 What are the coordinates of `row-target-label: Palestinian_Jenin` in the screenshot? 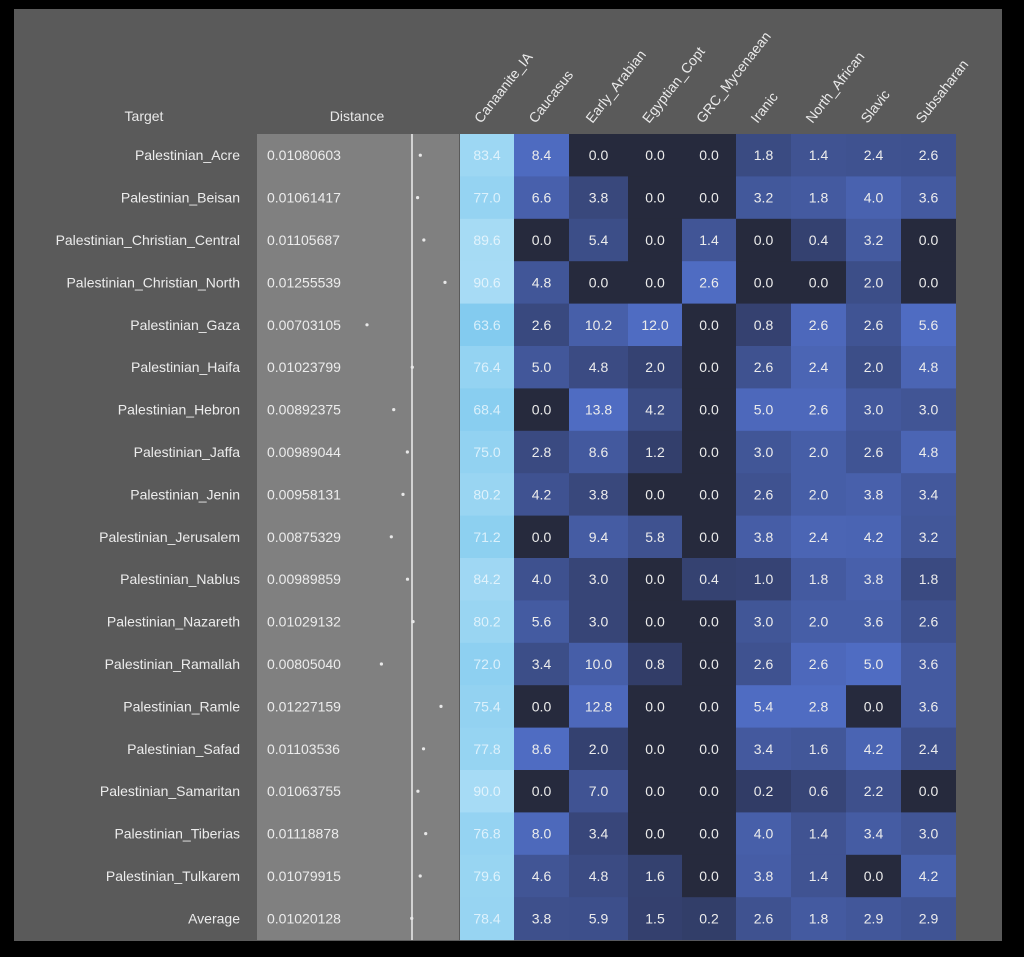 It's located at (185, 494).